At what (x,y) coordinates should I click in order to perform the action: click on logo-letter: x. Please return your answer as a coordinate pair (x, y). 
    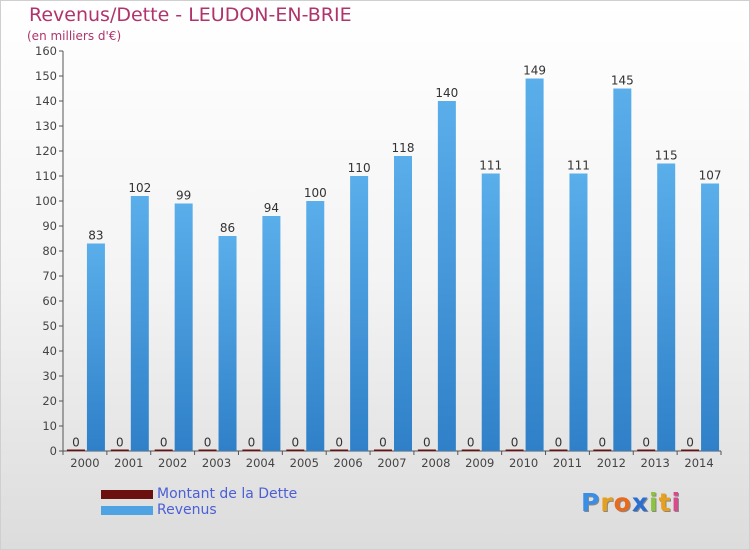
    Looking at the image, I should click on (640, 502).